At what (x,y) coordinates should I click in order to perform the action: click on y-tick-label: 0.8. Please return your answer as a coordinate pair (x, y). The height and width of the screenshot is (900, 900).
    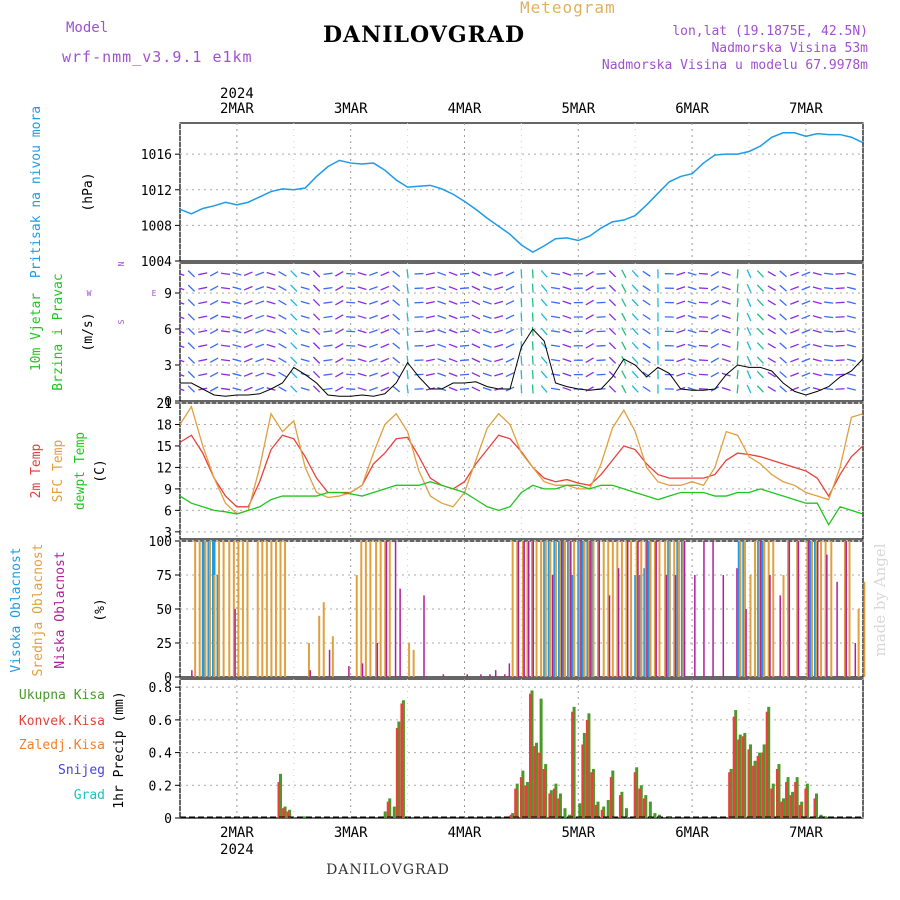
    Looking at the image, I should click on (160, 688).